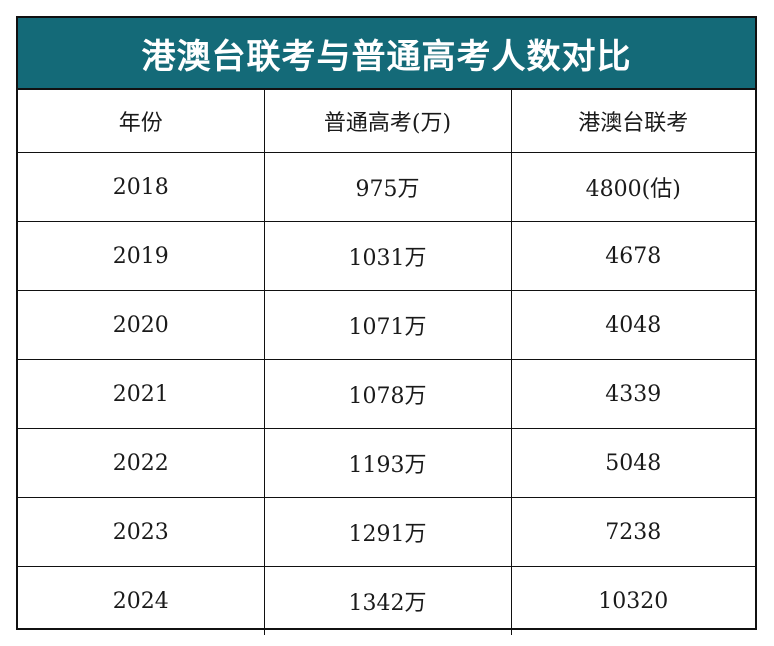 This screenshot has height=646, width=774. What do you see at coordinates (632, 256) in the screenshot?
I see `cell-hmt-exam: 4678` at bounding box center [632, 256].